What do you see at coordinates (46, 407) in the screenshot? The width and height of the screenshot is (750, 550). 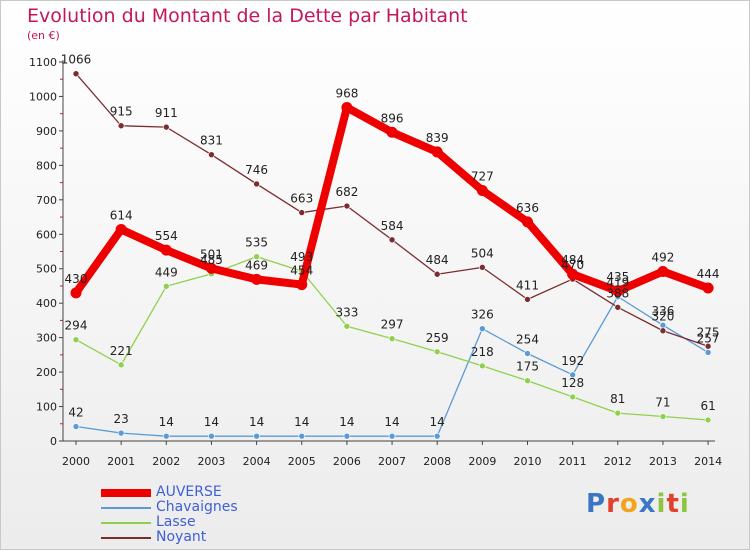 I see `y-tick-label: 100` at bounding box center [46, 407].